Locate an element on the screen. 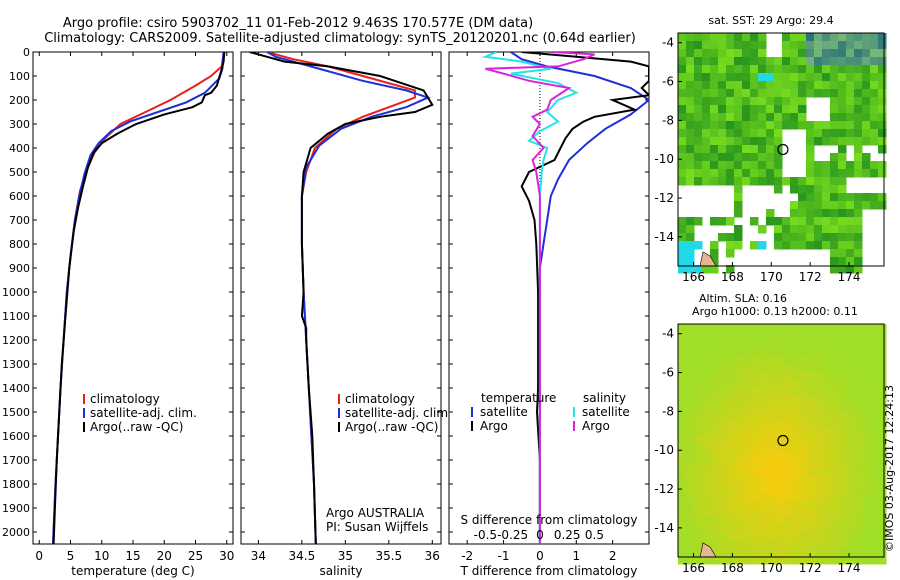 This screenshot has width=900, height=580. heatmap-cells is located at coordinates (782, 153).